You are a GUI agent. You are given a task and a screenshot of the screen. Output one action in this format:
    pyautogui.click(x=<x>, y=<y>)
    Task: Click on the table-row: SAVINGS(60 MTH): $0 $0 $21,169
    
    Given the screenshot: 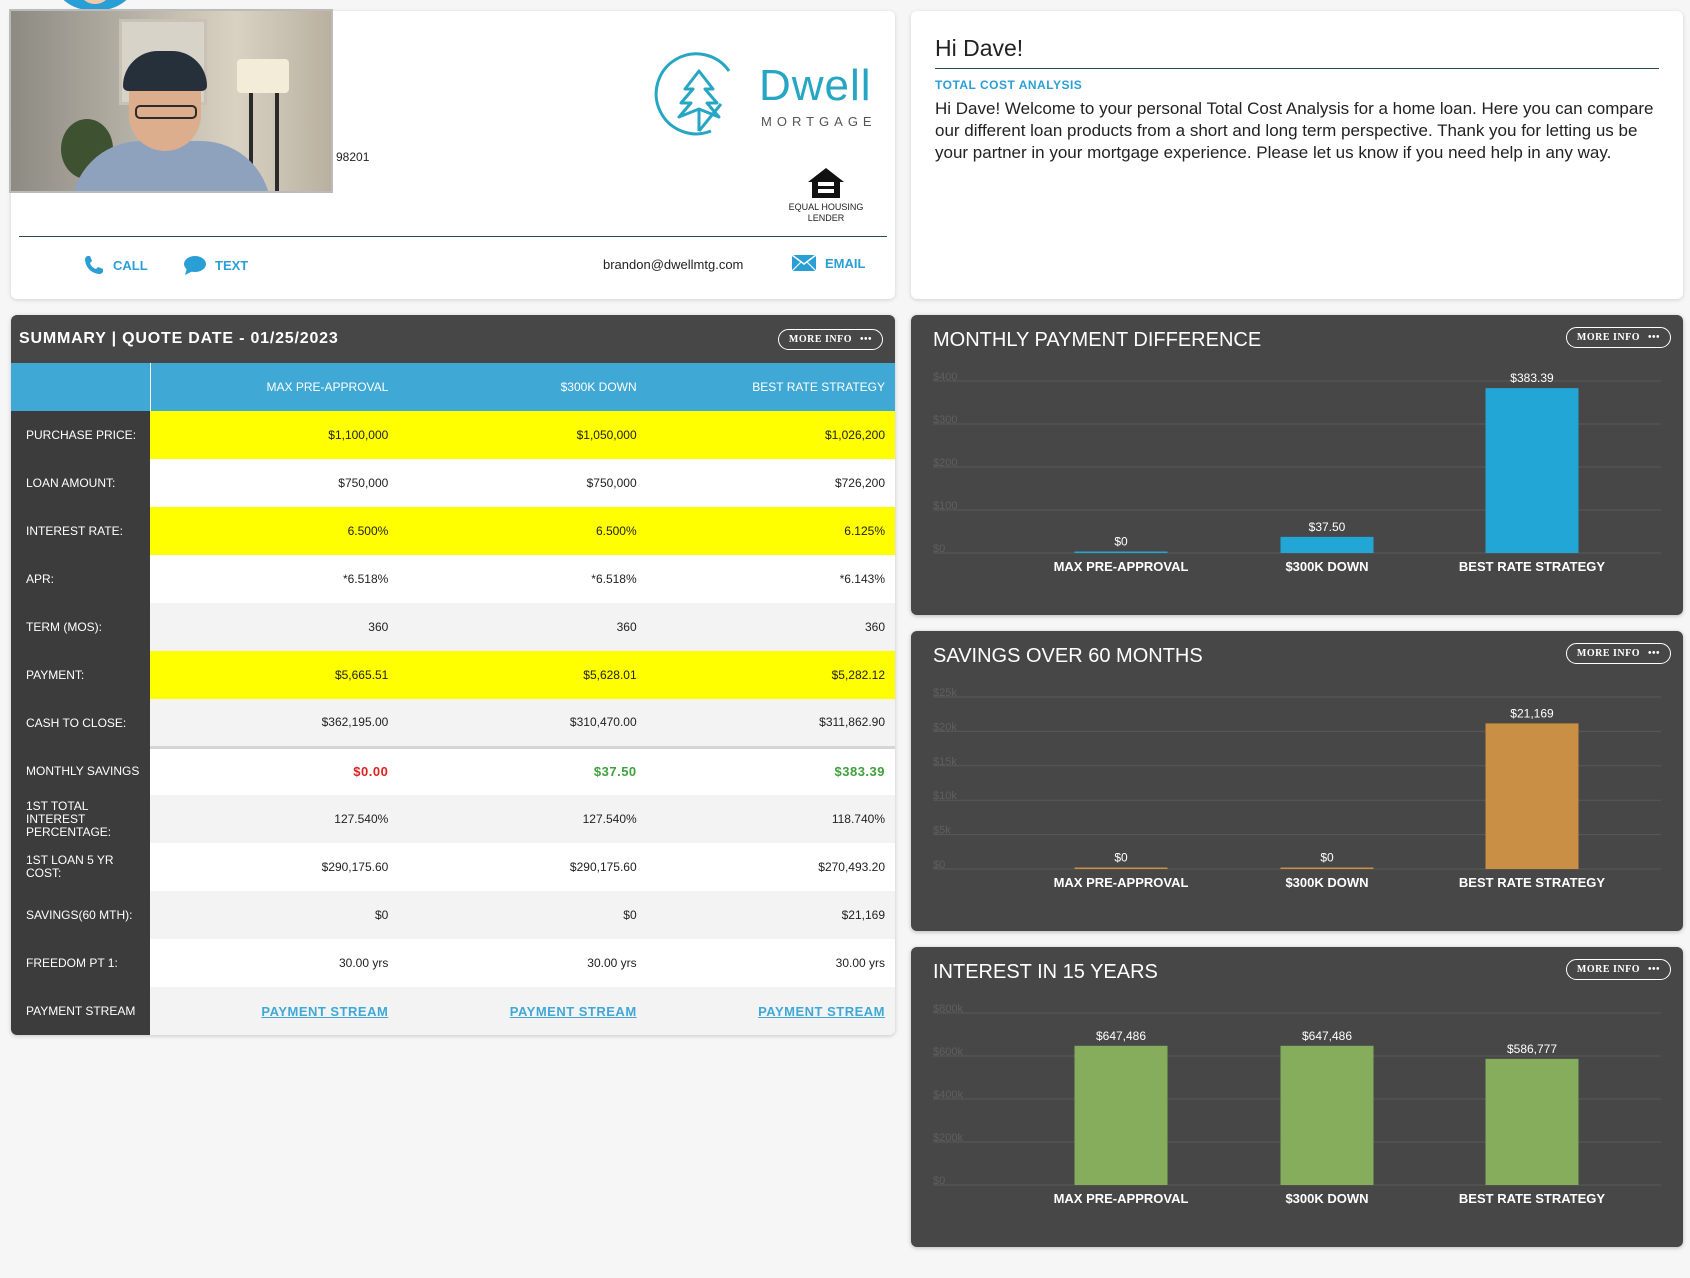 What is the action you would take?
    pyautogui.click(x=453, y=915)
    